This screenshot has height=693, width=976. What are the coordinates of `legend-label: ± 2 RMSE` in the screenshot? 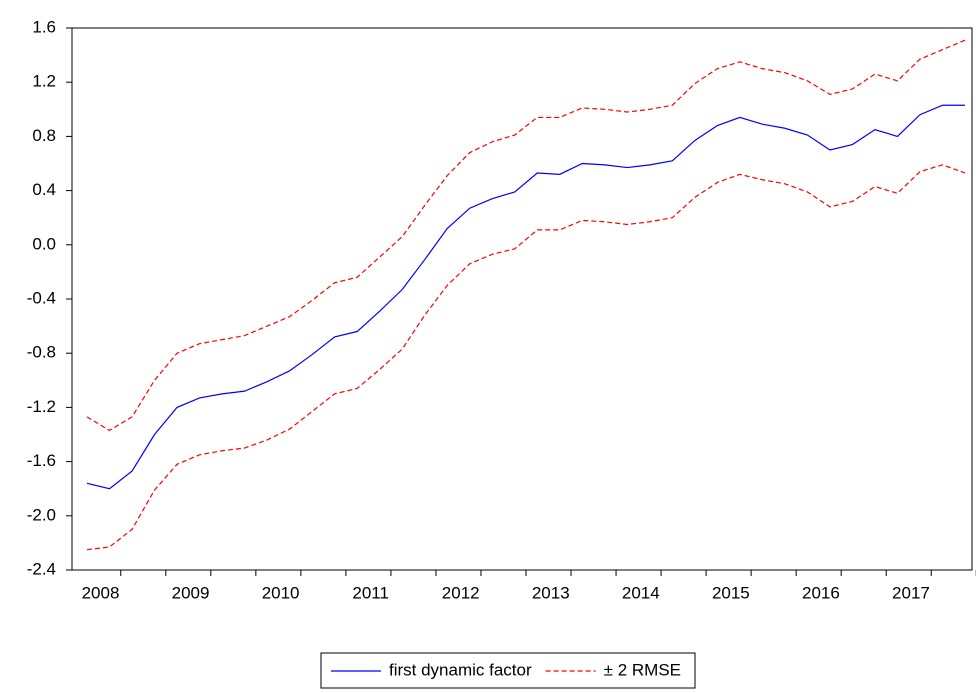 It's located at (642, 669).